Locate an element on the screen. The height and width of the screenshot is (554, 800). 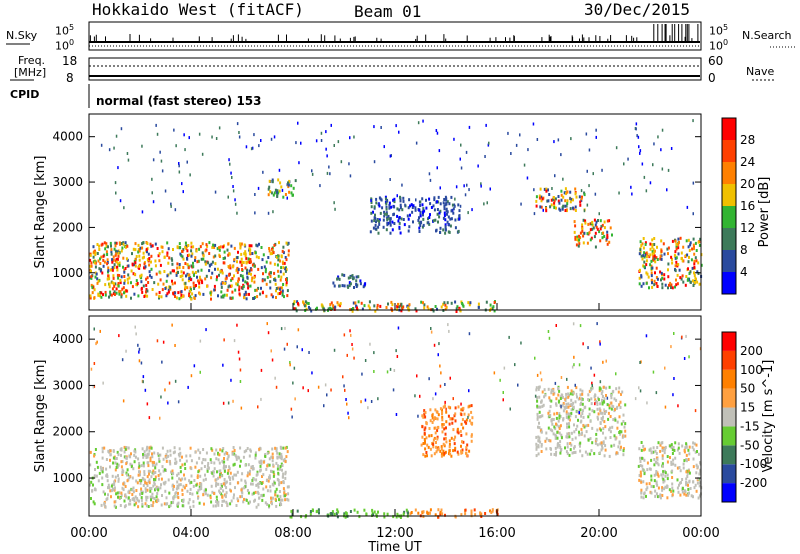
colorbar-tick: 28 is located at coordinates (747, 140).